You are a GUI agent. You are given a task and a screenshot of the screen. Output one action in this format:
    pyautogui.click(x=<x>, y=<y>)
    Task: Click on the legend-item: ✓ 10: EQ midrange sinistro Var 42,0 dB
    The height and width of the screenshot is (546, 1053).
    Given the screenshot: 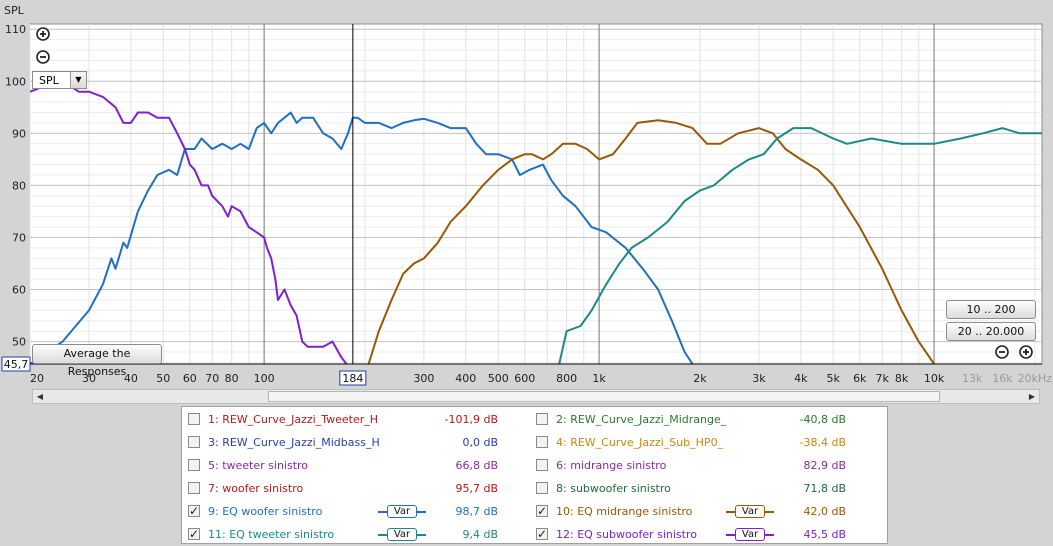 What is the action you would take?
    pyautogui.click(x=706, y=512)
    